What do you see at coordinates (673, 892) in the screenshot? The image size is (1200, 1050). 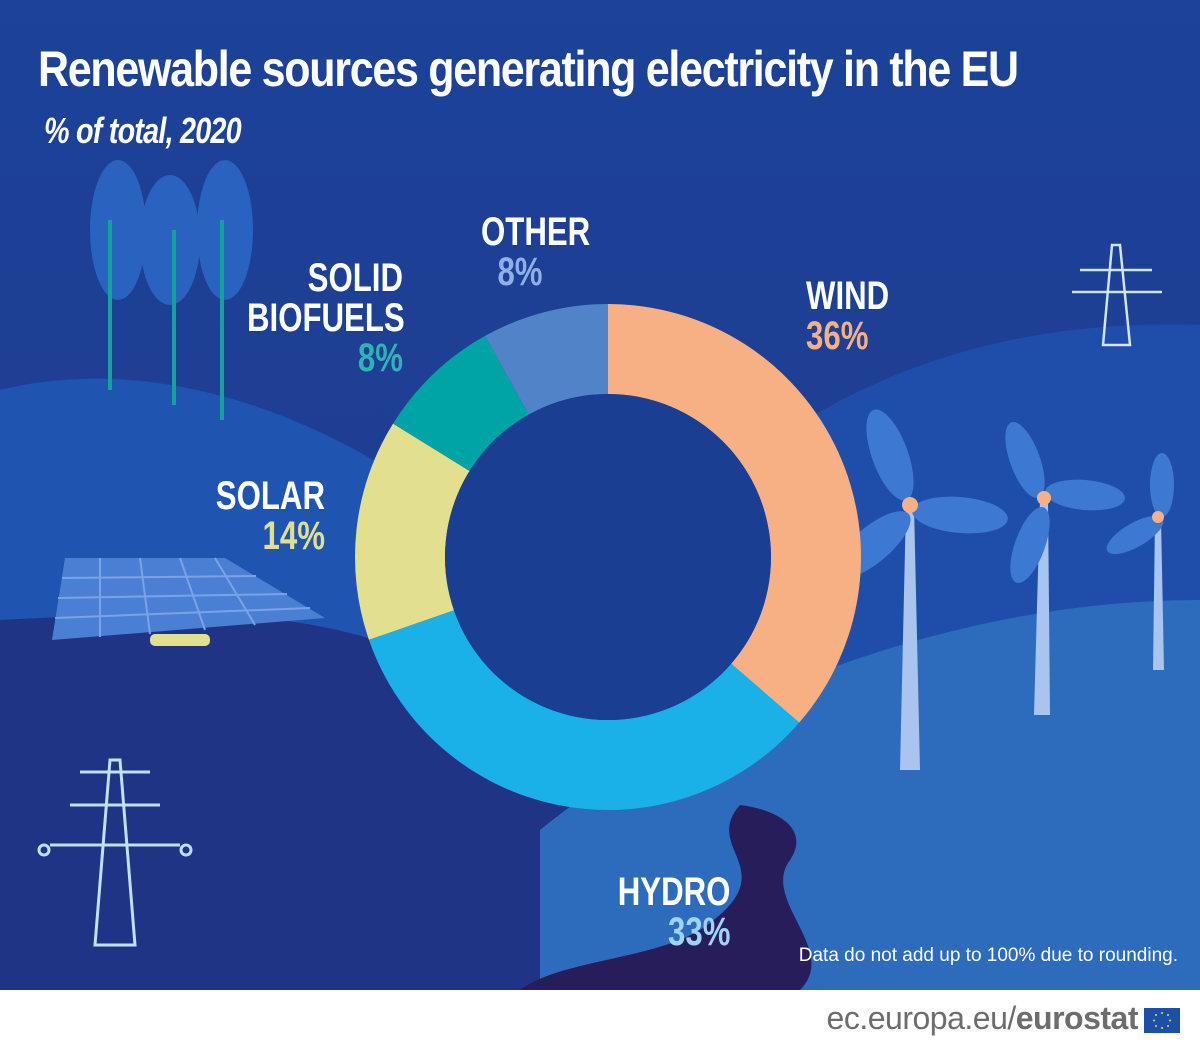 I see `label-name: HYDRO` at bounding box center [673, 892].